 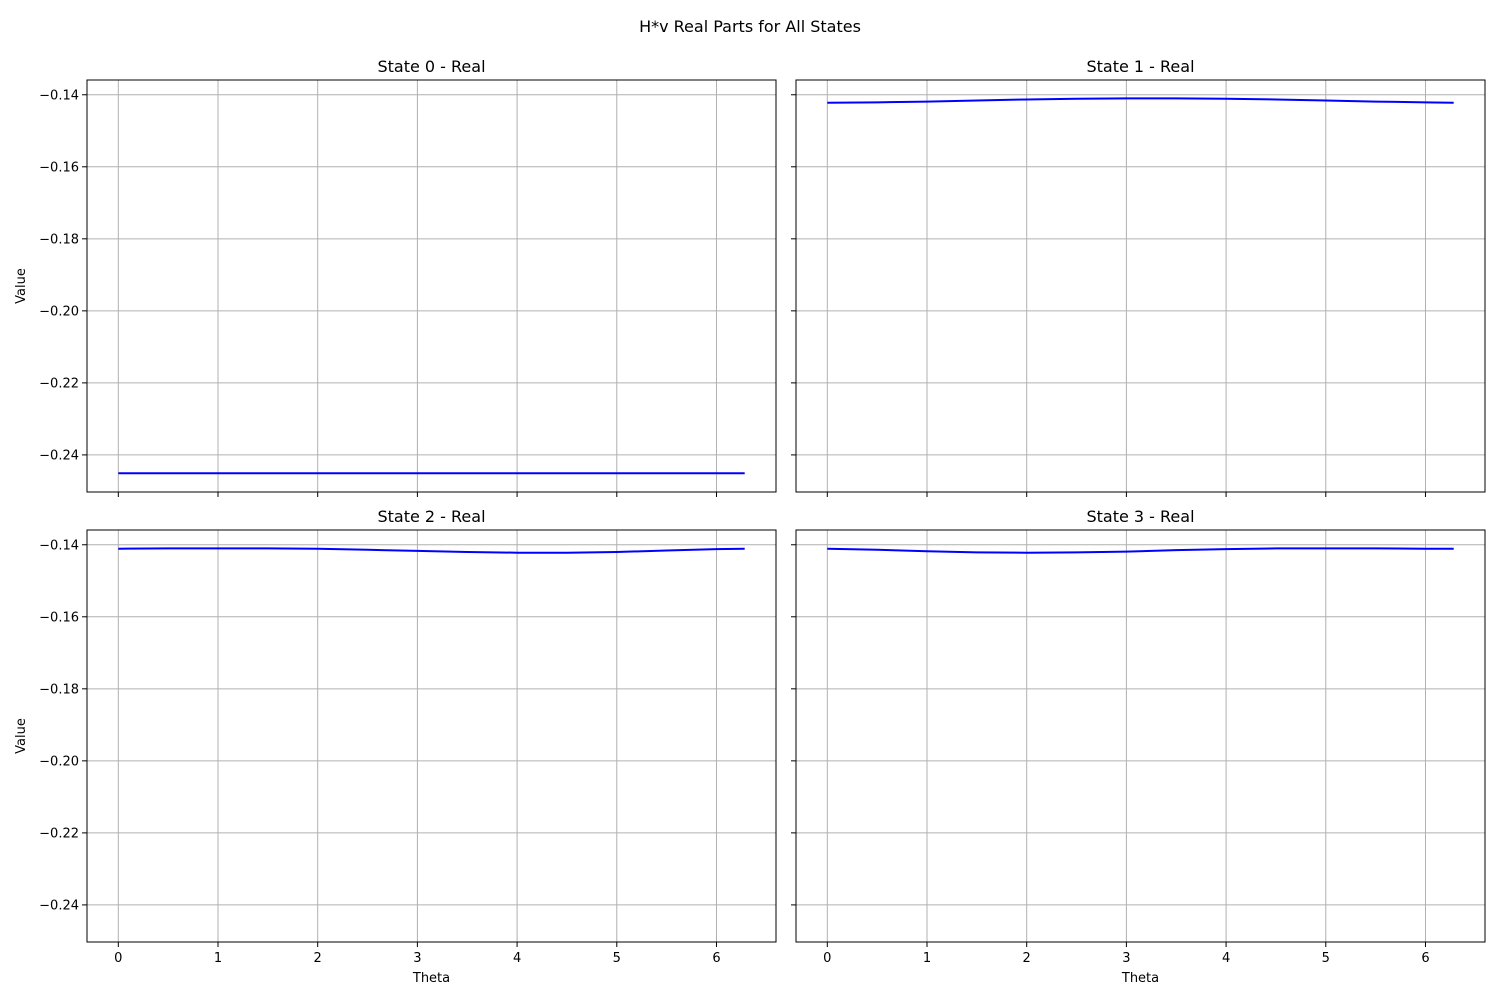 What do you see at coordinates (431, 516) in the screenshot?
I see `subplot-title: State 2 - Real` at bounding box center [431, 516].